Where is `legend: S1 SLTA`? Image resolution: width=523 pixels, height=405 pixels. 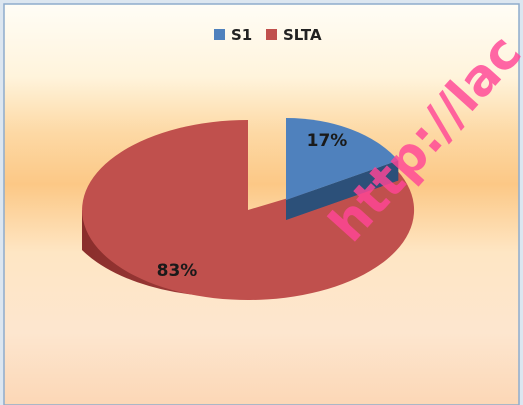
legend: S1 SLTA is located at coordinates (268, 35).